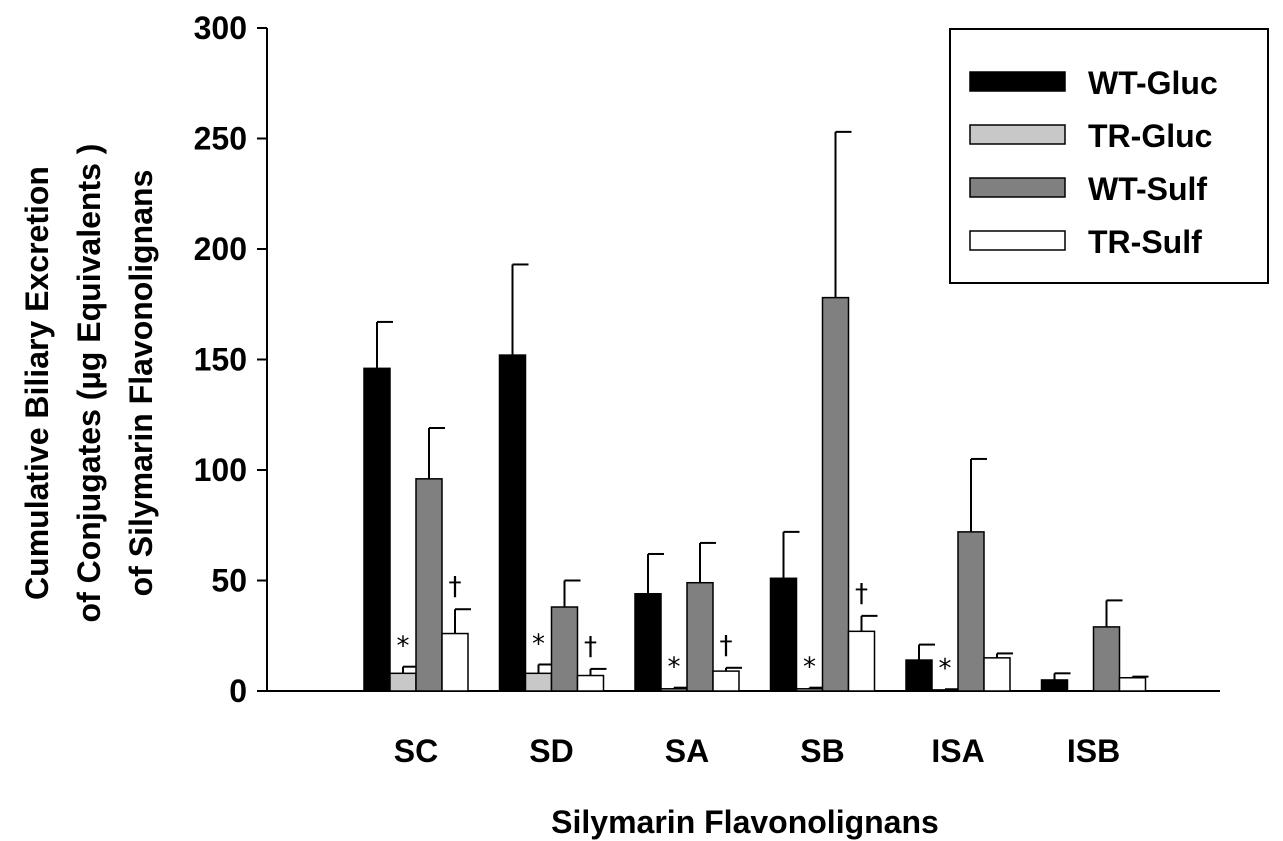 The width and height of the screenshot is (1283, 841). I want to click on legend-label: WT-Gluc, so click(1153, 83).